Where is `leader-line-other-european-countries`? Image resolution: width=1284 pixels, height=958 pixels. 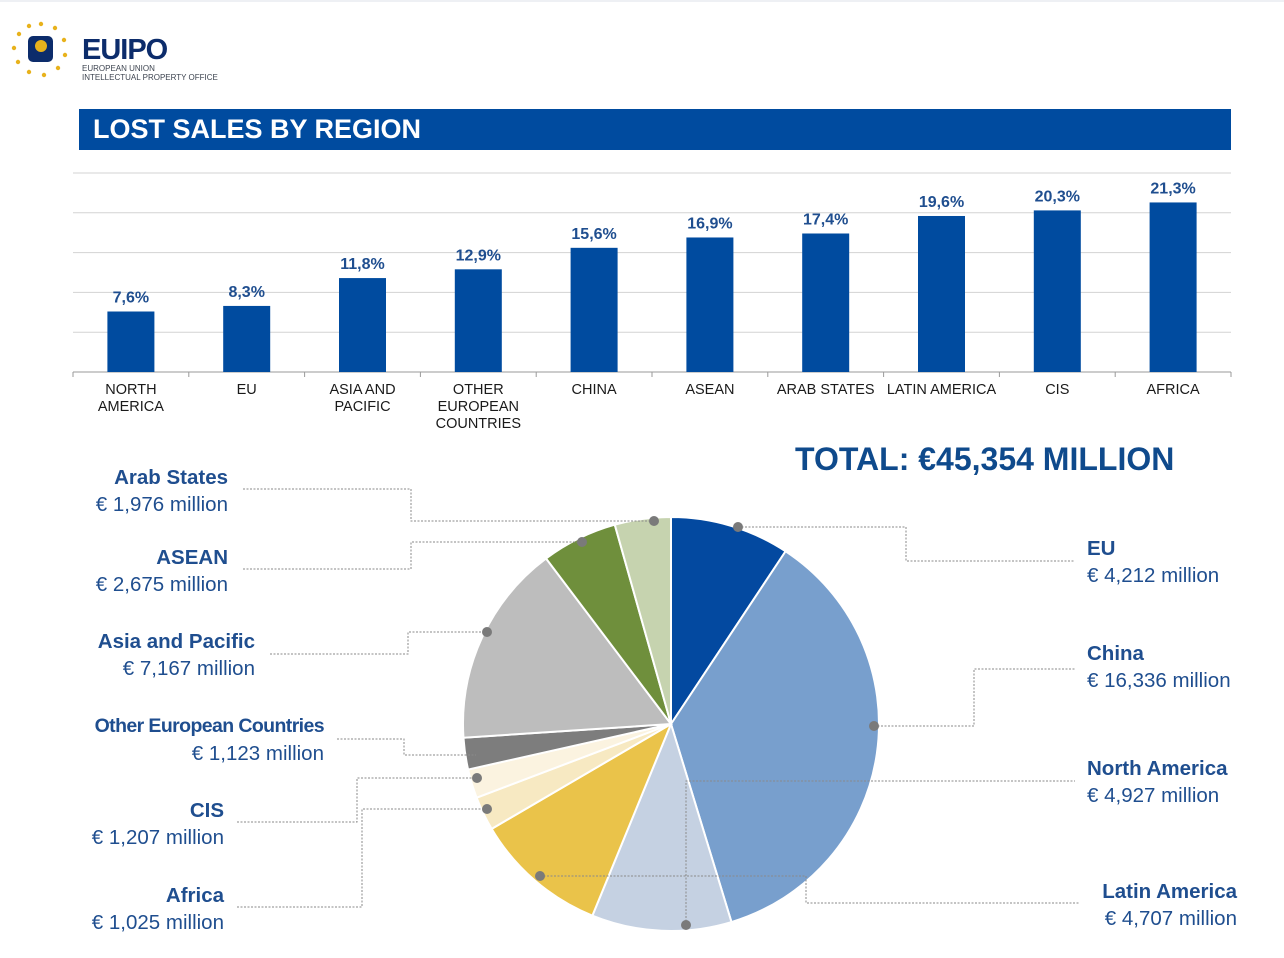
leader-line-other-european-countries is located at coordinates (406, 747).